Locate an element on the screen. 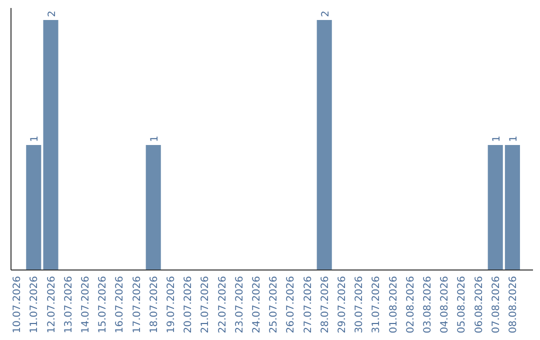 The height and width of the screenshot is (340, 540). x-tick-label: 27.07.2026 is located at coordinates (308, 305).